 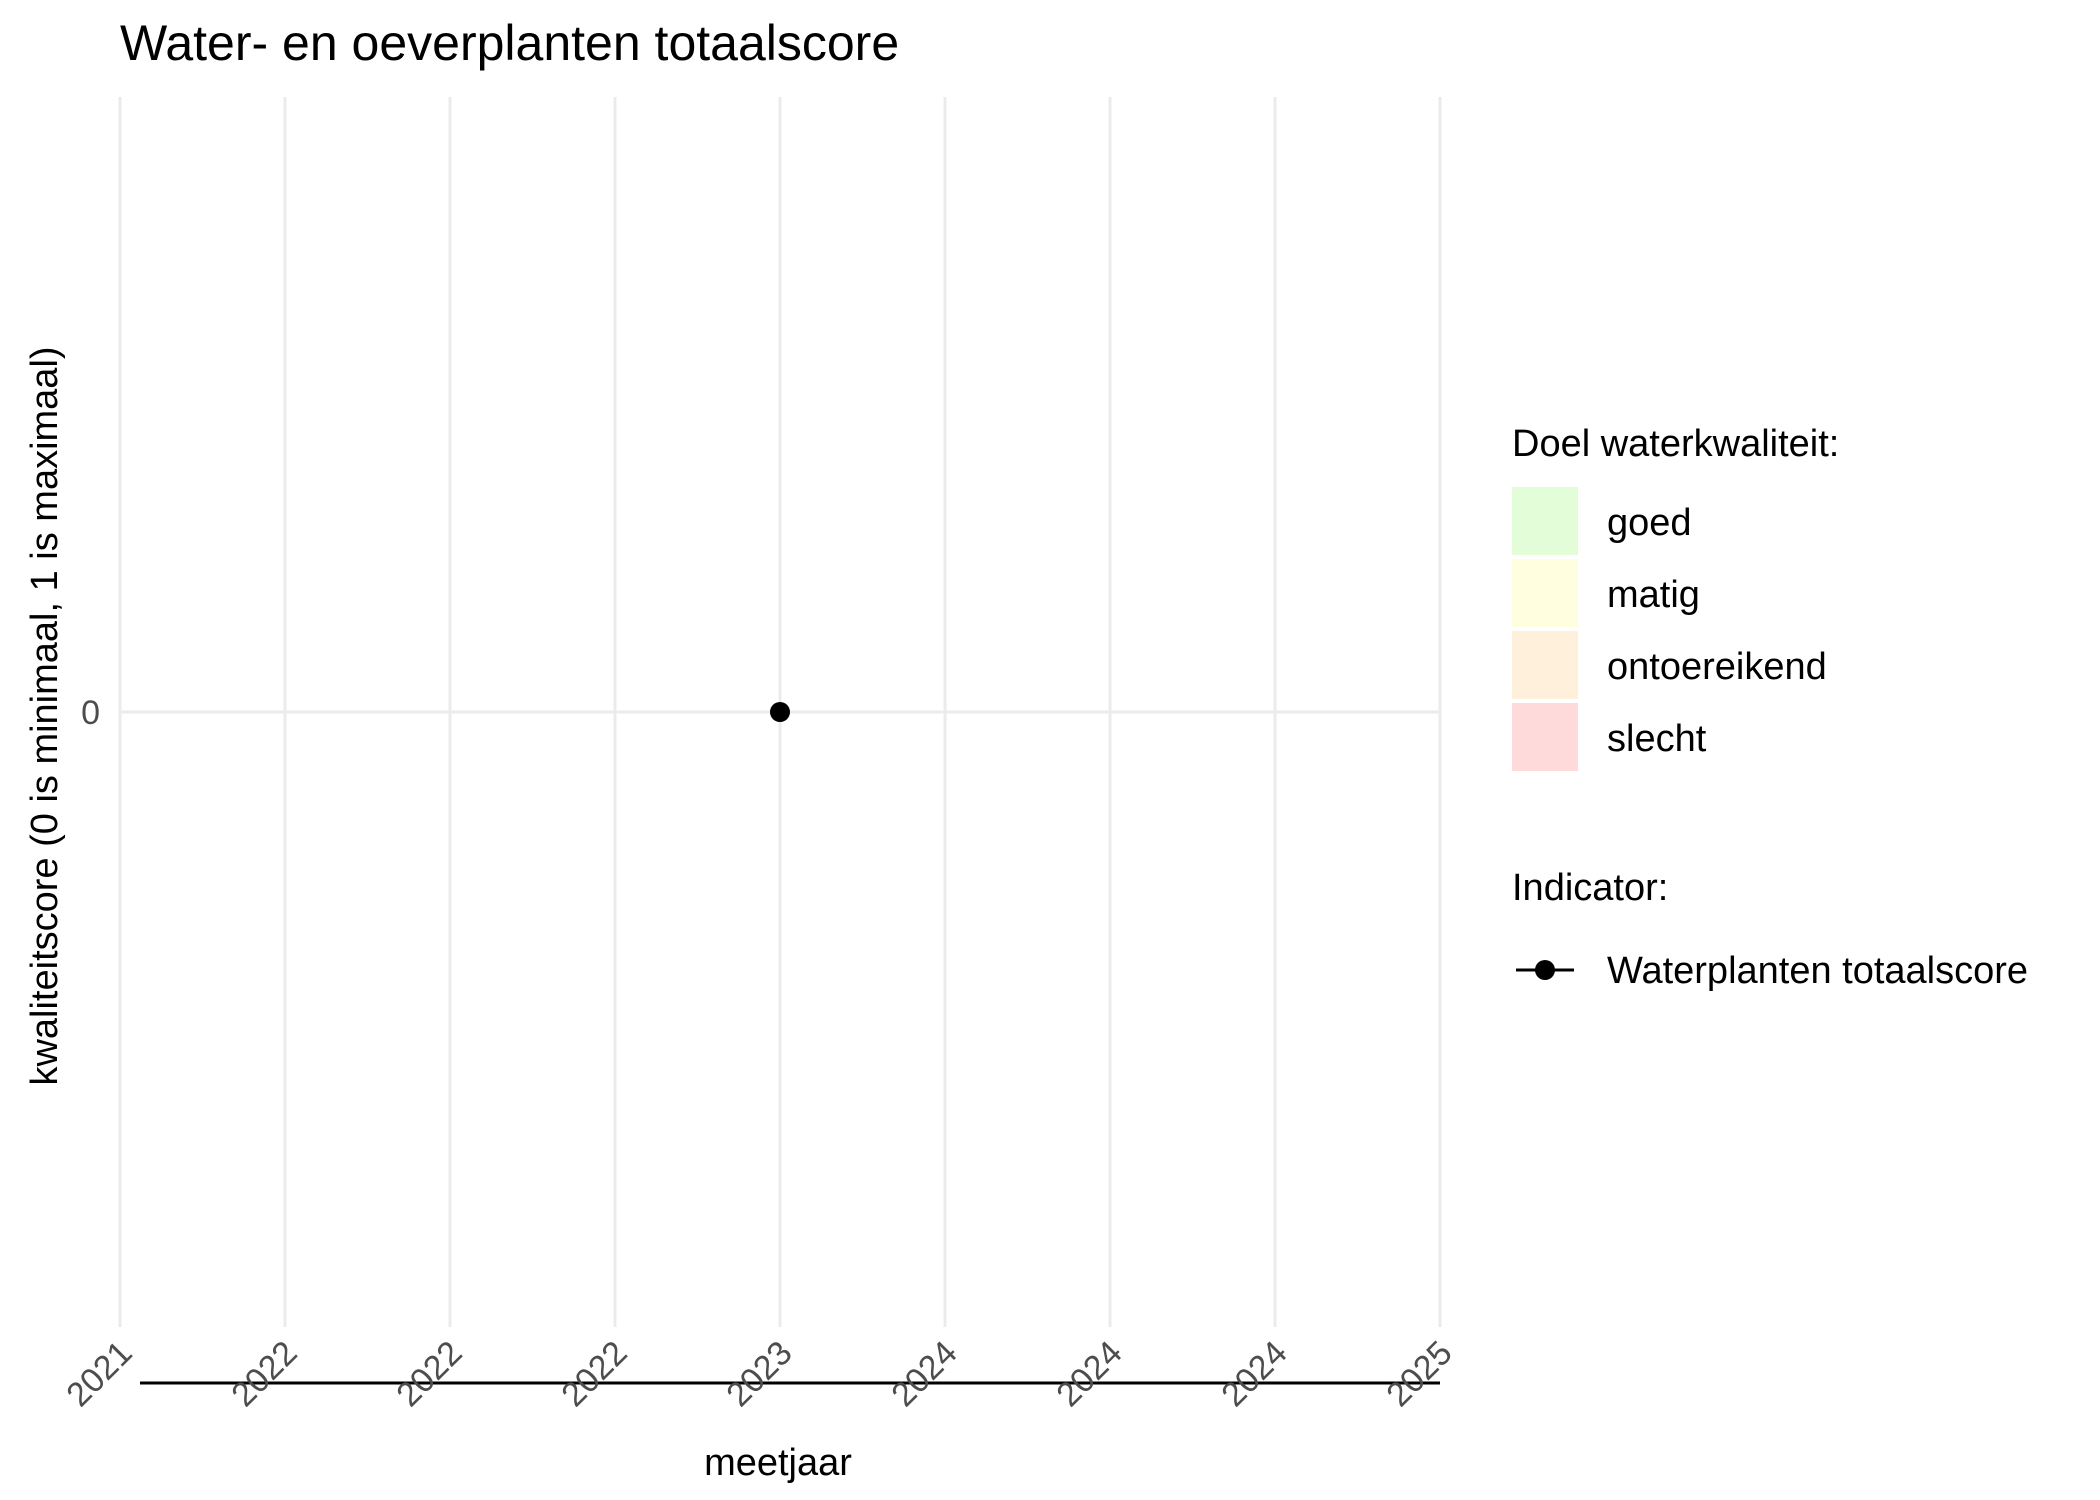 I want to click on legend-indicator-title: Indicator:, so click(x=1590, y=888).